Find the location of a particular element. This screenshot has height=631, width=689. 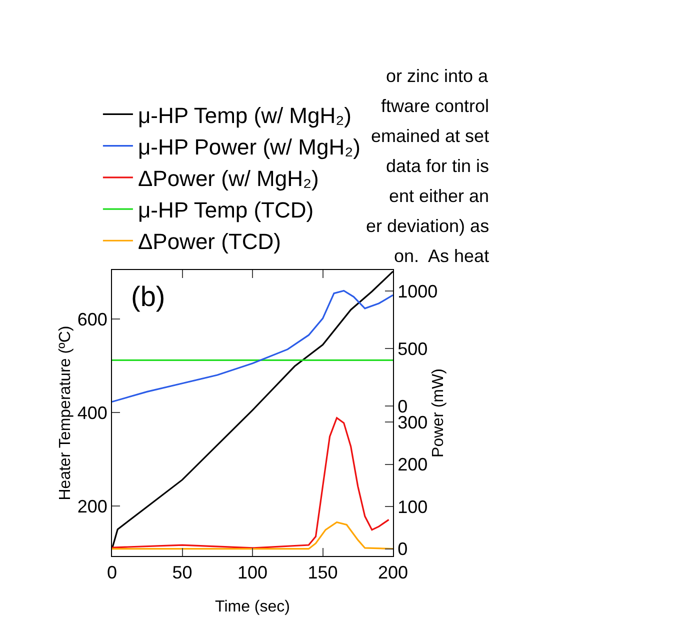

legend-label: μ-HP Power (w/ MgH₂) is located at coordinates (249, 147).